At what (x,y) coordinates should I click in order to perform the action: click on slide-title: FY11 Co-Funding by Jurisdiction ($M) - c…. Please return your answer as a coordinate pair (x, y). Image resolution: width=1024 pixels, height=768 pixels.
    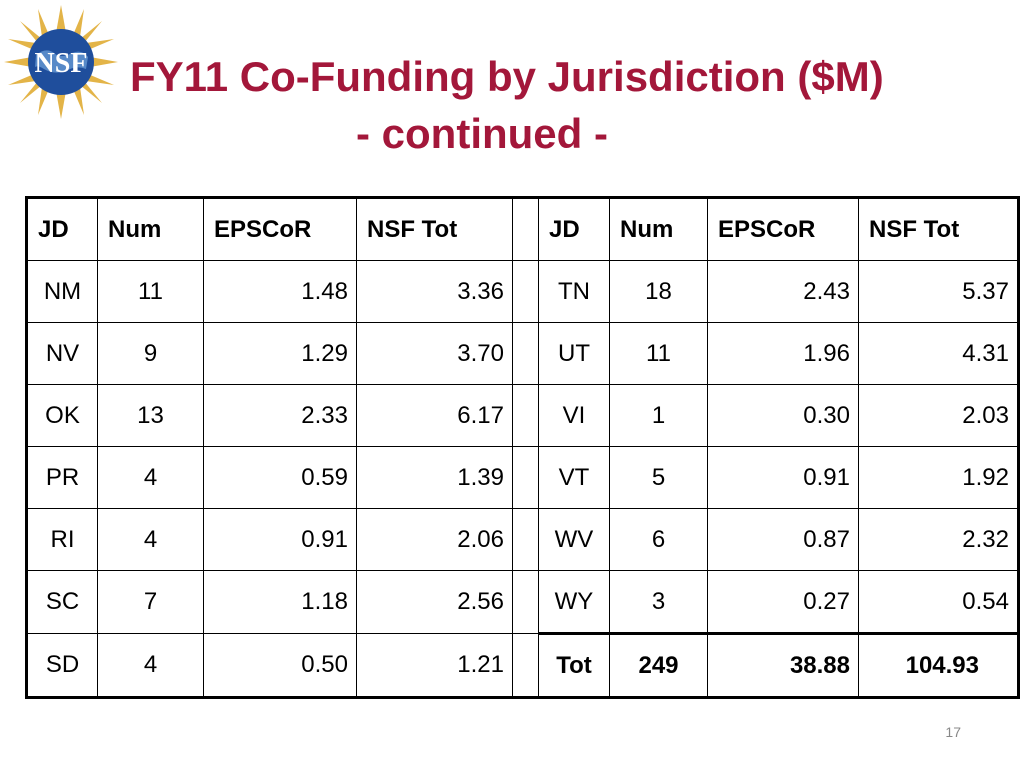
    Looking at the image, I should click on (572, 105).